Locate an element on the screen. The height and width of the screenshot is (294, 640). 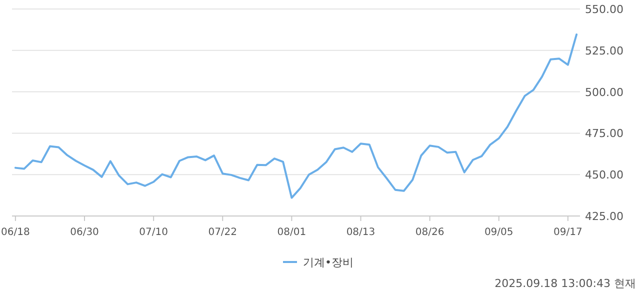
x-tick-label: 06/18 is located at coordinates (15, 232).